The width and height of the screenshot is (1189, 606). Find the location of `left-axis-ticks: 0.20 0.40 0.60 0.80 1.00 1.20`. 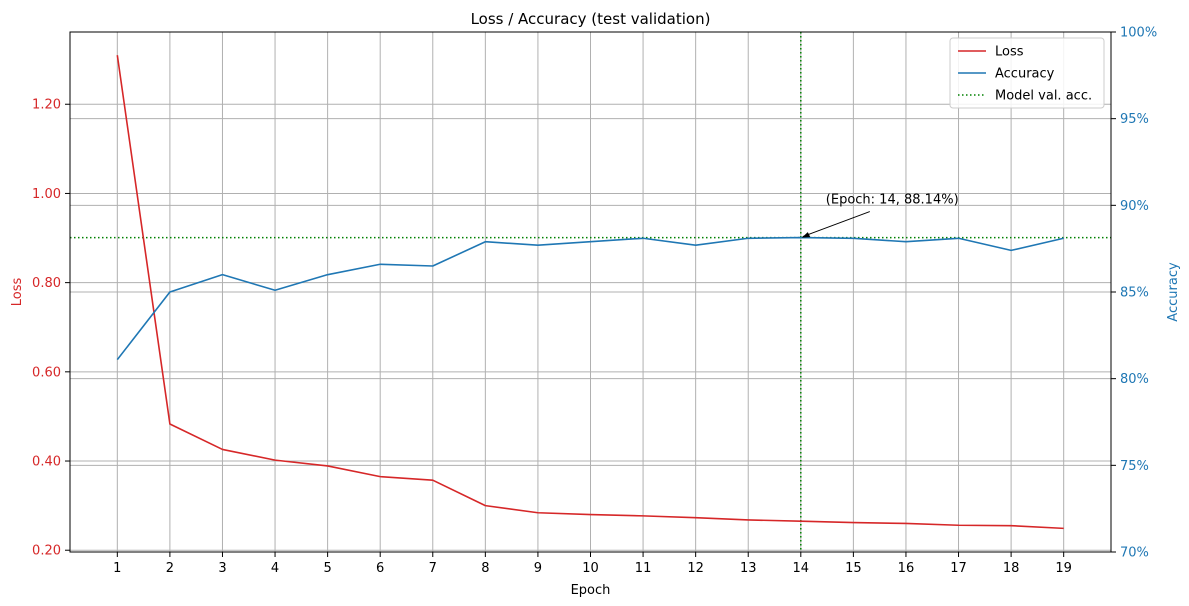

left-axis-ticks: 0.20 0.40 0.60 0.80 1.00 1.20 is located at coordinates (51, 328).